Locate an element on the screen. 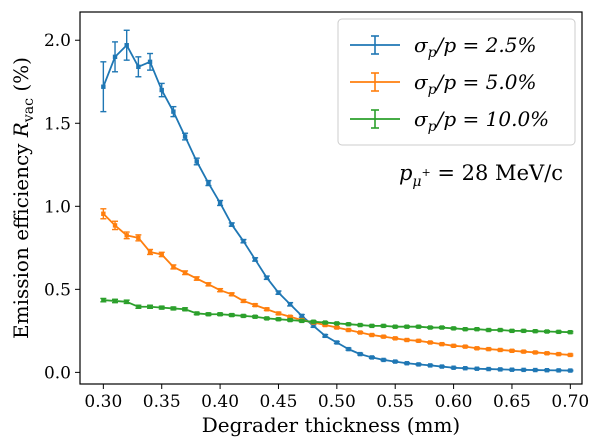 The width and height of the screenshot is (598, 448). x-tick-label: 0.35 is located at coordinates (162, 402).